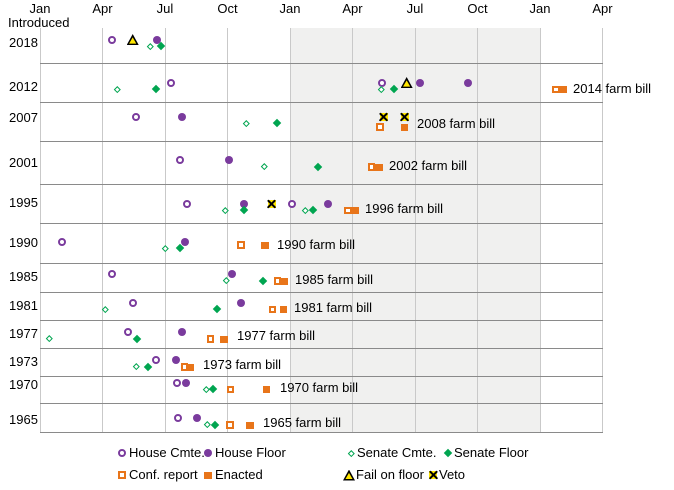 The width and height of the screenshot is (674, 490). Describe the element at coordinates (352, 8) in the screenshot. I see `x-tick-label: Apr` at that location.